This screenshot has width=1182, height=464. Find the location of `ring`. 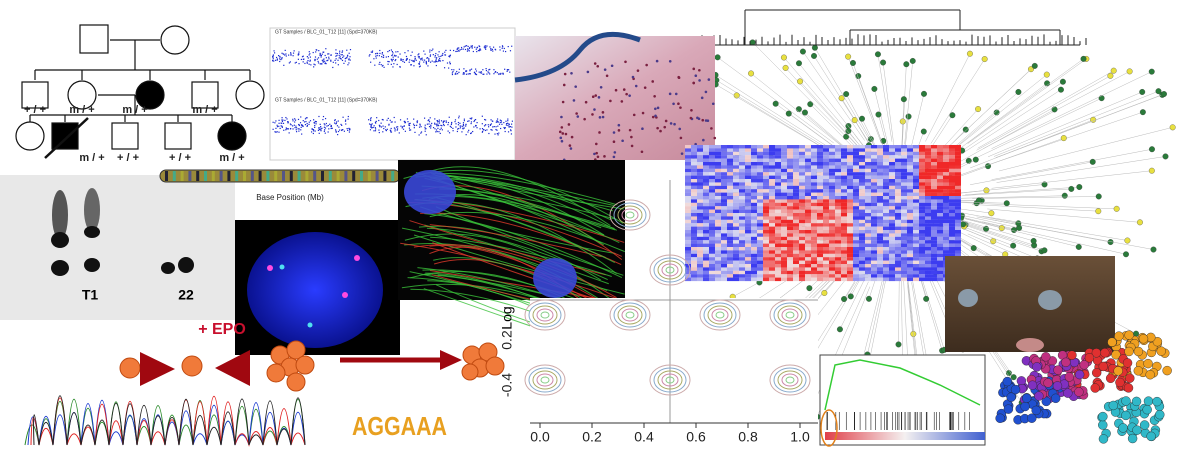

ring is located at coordinates (670, 270).